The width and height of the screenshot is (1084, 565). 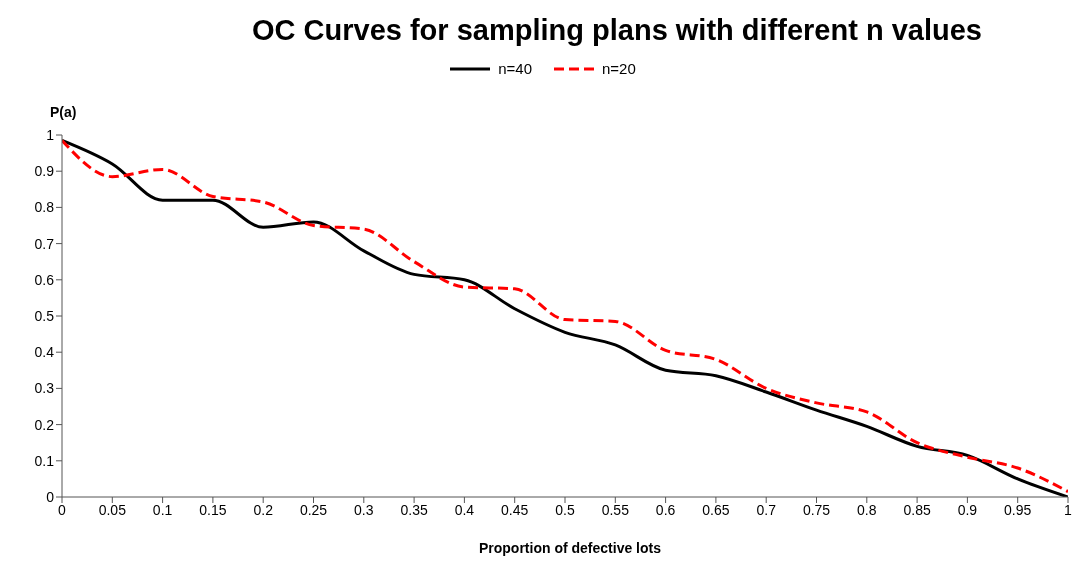 What do you see at coordinates (515, 68) in the screenshot?
I see `legend-label: n=40` at bounding box center [515, 68].